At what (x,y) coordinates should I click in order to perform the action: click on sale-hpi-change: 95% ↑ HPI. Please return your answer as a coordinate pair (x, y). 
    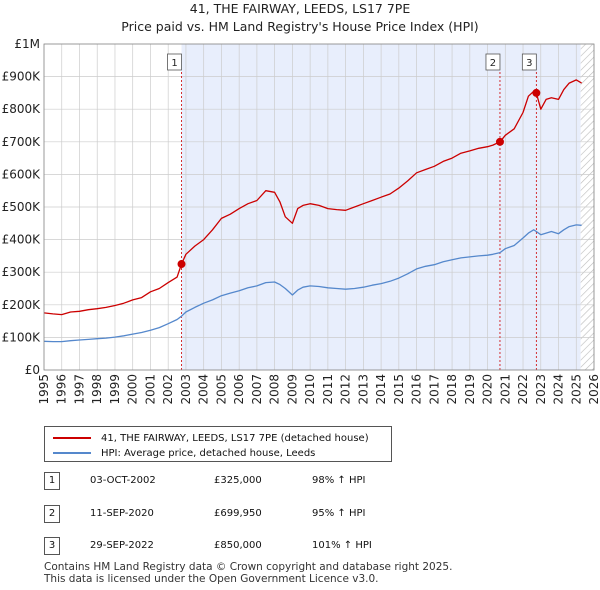
    Looking at the image, I should click on (339, 513).